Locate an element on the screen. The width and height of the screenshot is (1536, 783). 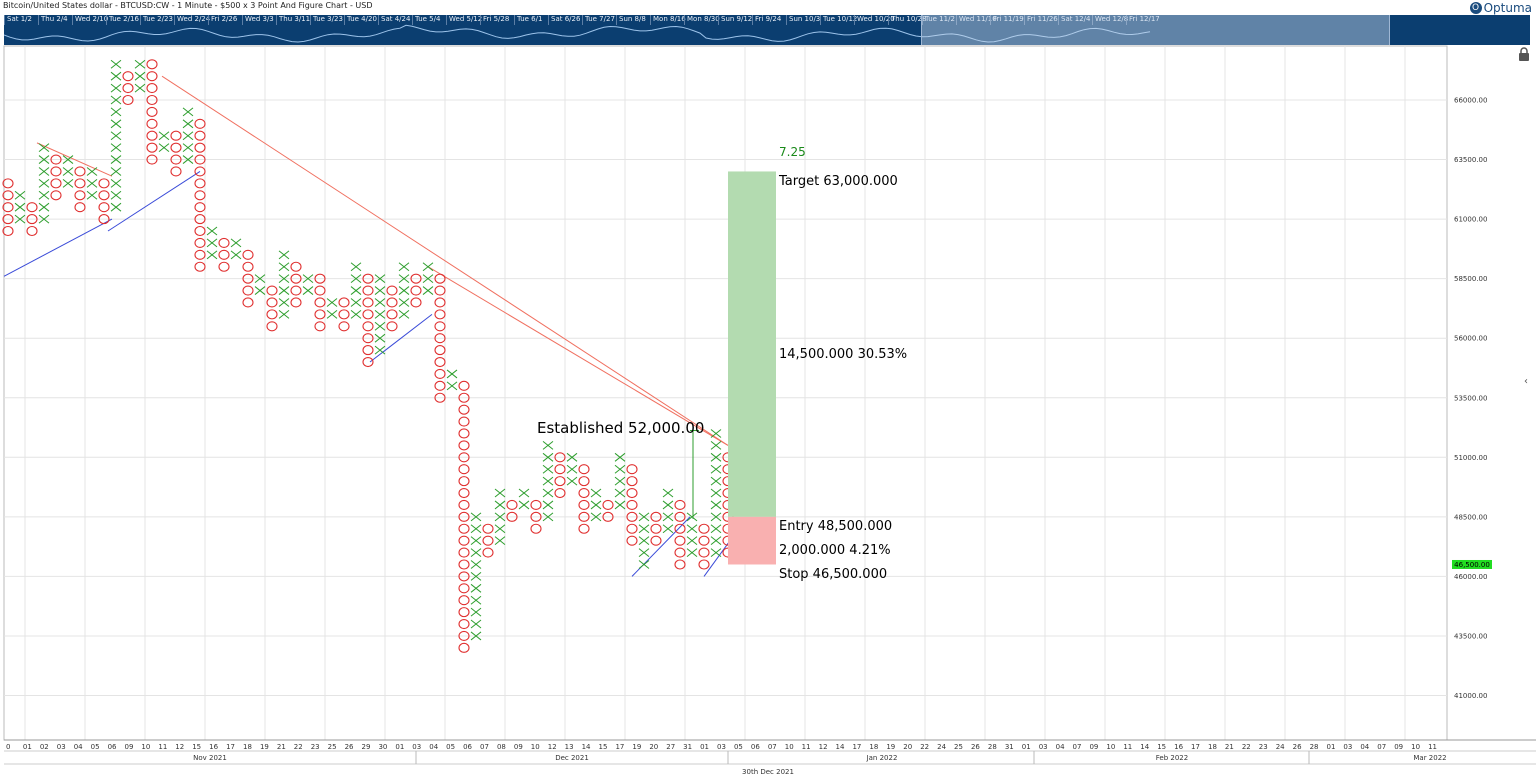
x-tick-label: 06 is located at coordinates (755, 747).